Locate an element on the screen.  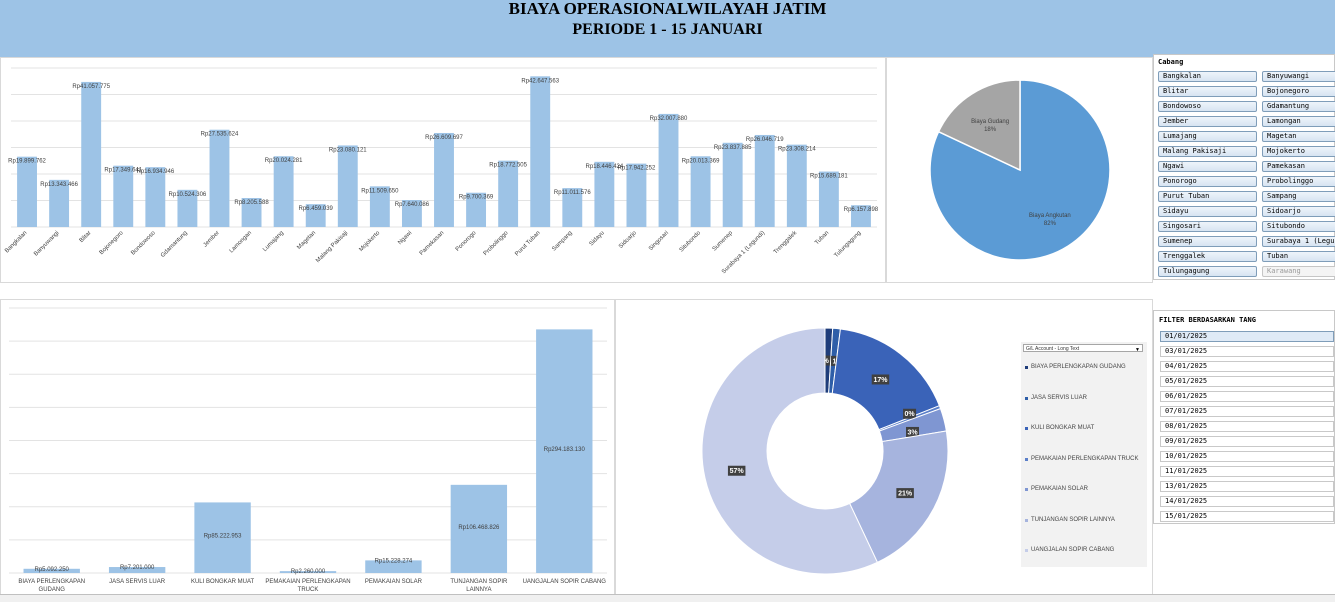
slicer-item-cabang: Tuban is located at coordinates (1298, 256).